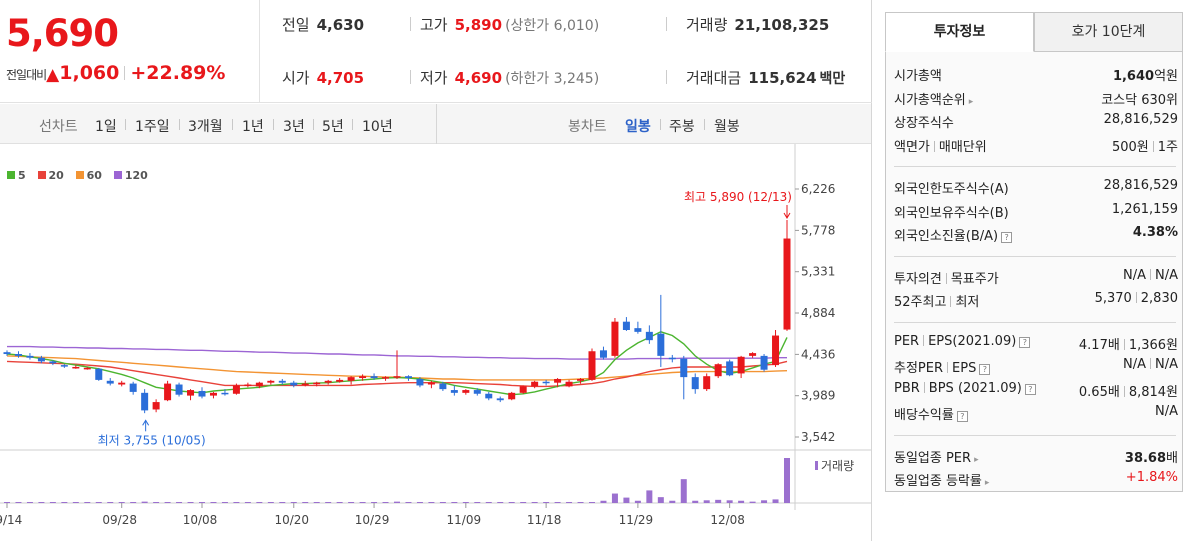  Describe the element at coordinates (1108, 32) in the screenshot. I see `tab-orderbook-10: 호가 10단계` at that location.